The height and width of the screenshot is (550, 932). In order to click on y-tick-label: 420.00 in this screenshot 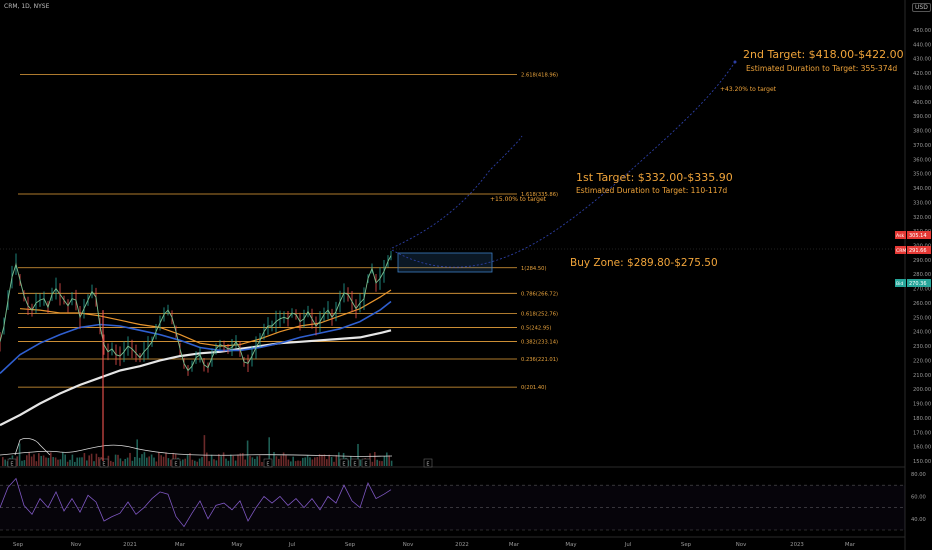, I will do `click(922, 74)`.